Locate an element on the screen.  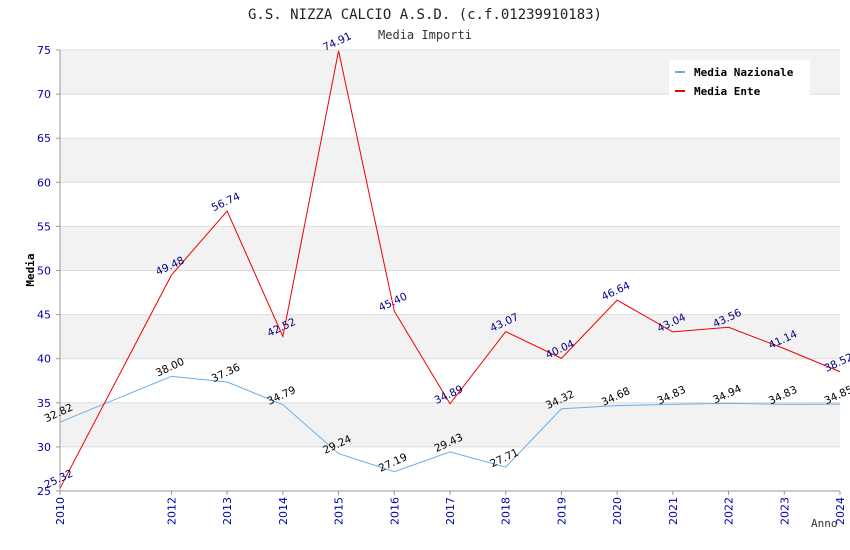
x-tick-label: 2021 is located at coordinates (673, 511).